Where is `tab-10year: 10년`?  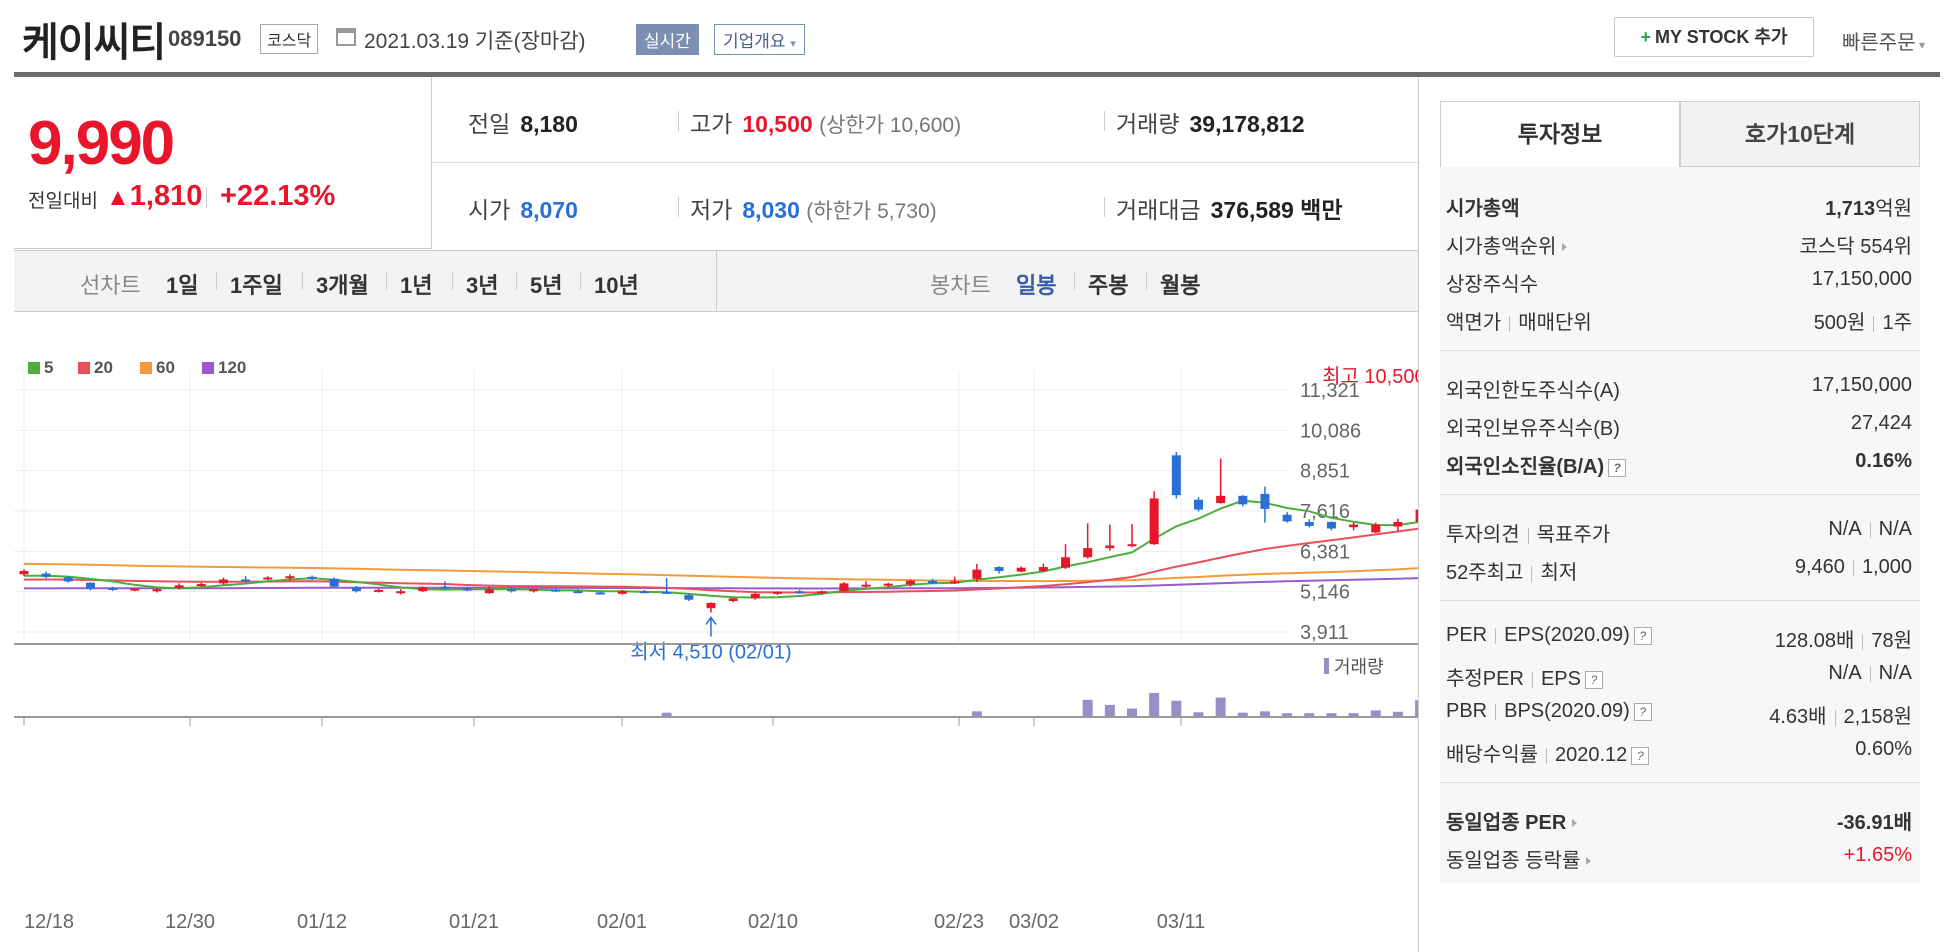
tab-10year: 10년 is located at coordinates (616, 285).